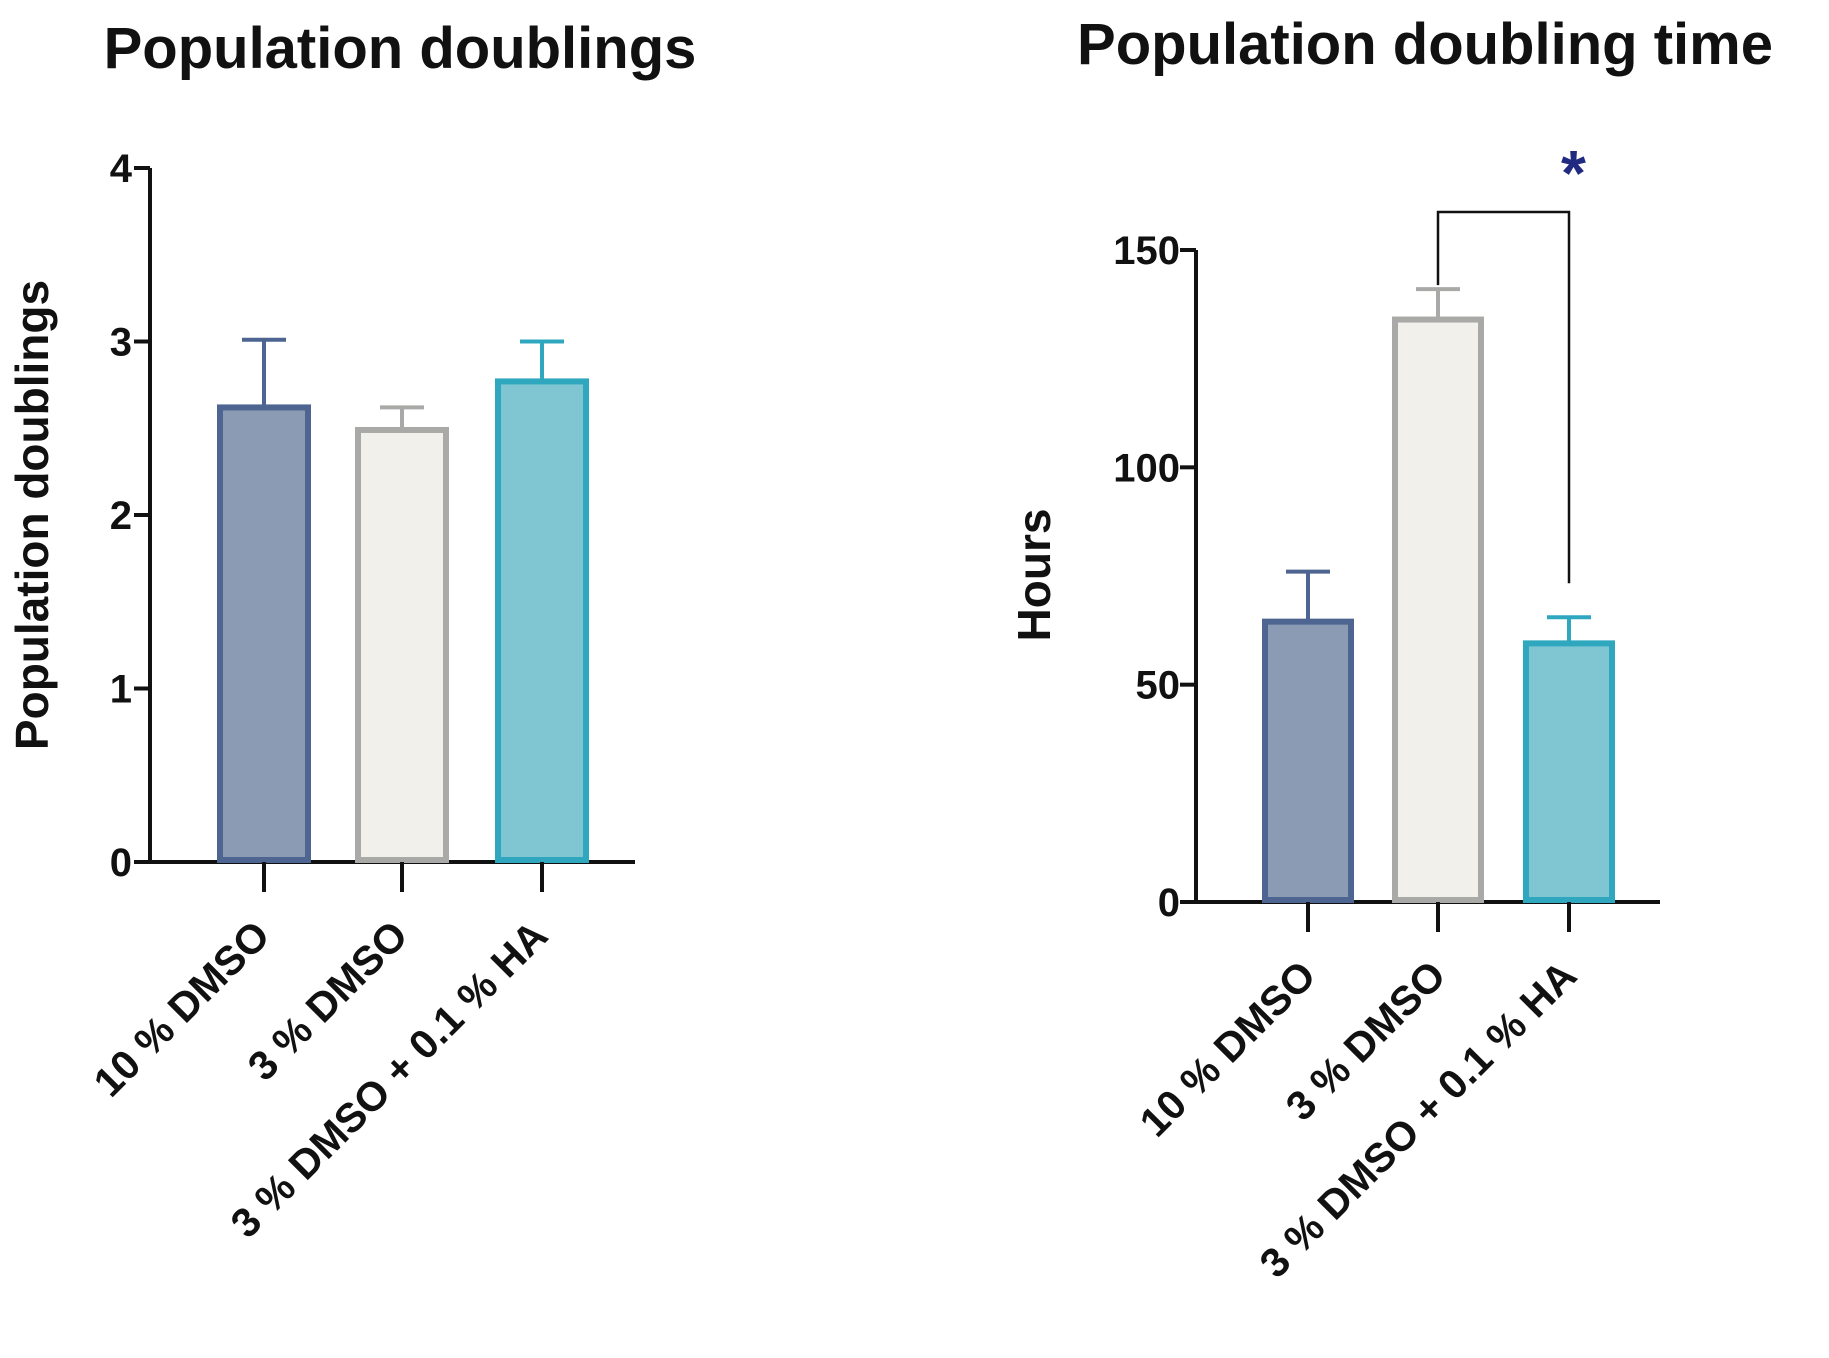 This screenshot has height=1358, width=1829. Describe the element at coordinates (1573, 173) in the screenshot. I see `significance-marker: *` at that location.